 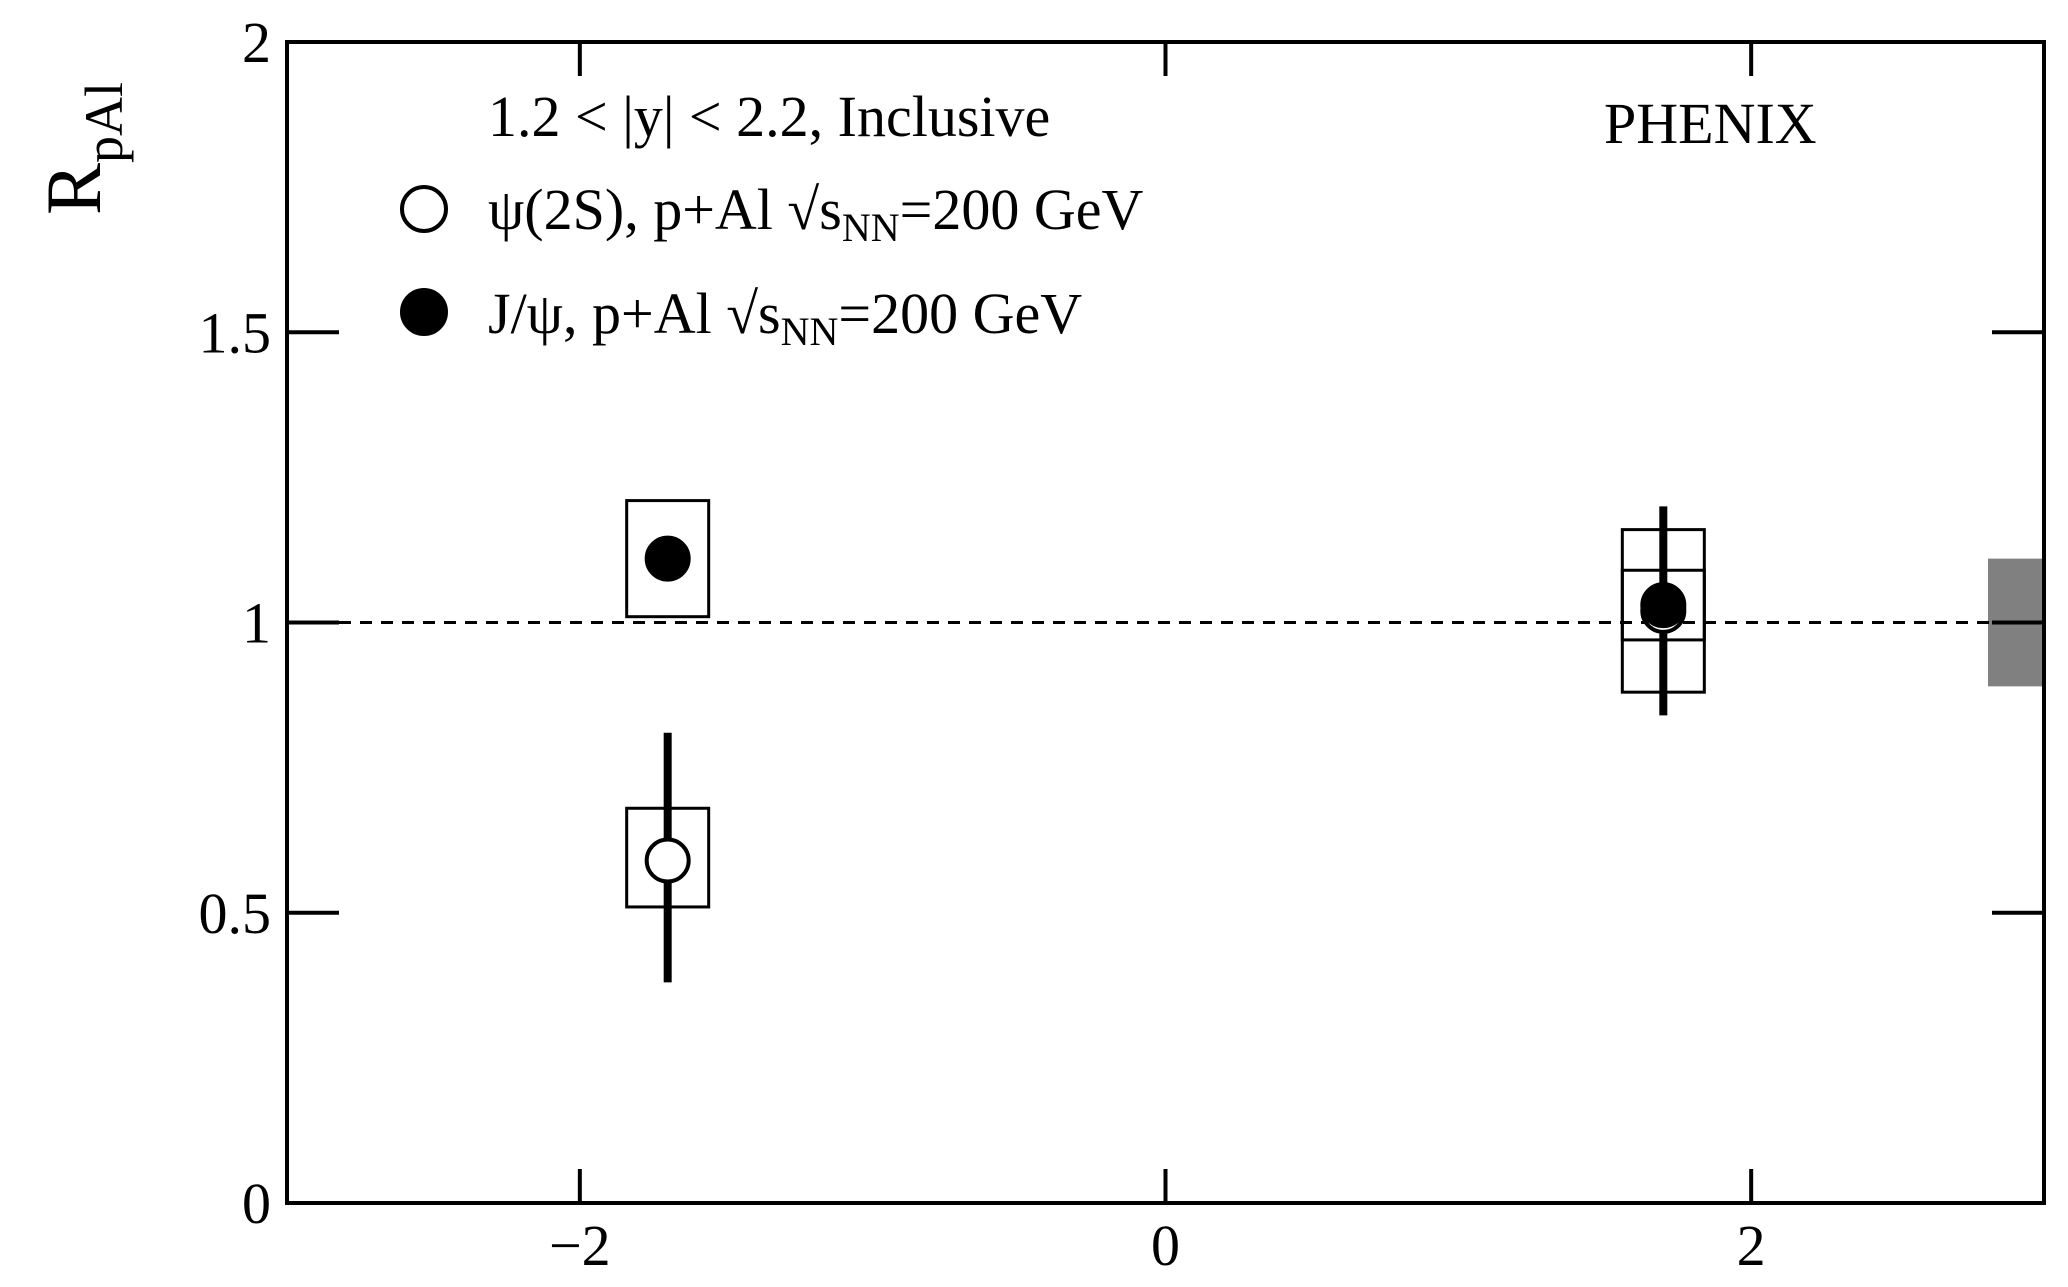 I want to click on y-axis-label: RpAl, so click(x=82, y=148).